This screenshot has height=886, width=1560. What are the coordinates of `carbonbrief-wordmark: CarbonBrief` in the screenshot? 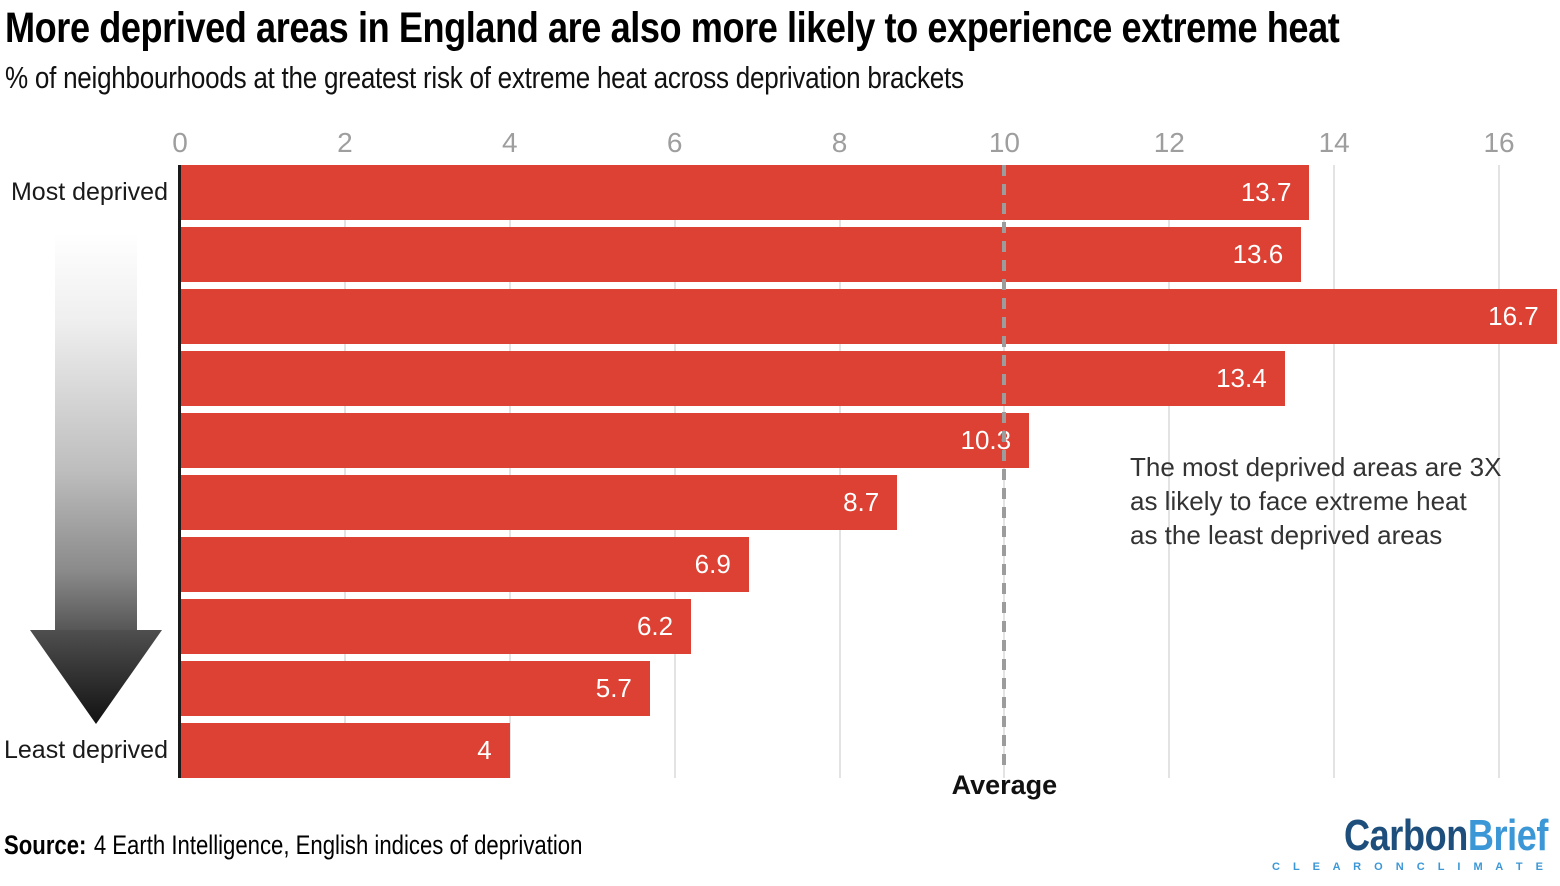 It's located at (1435, 836).